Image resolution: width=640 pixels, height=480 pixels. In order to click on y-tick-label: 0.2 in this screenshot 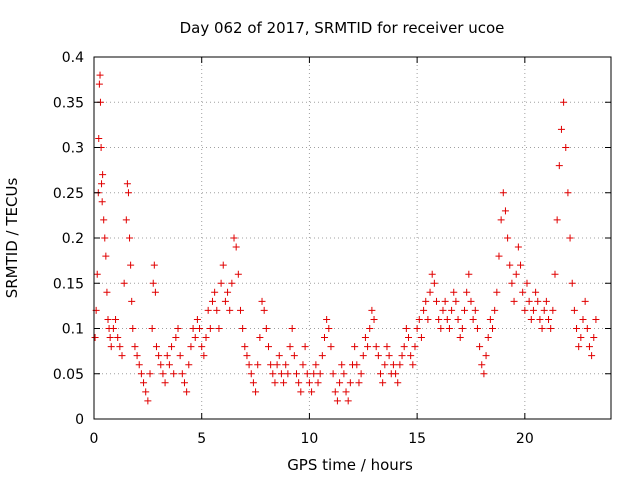, I will do `click(73, 239)`.